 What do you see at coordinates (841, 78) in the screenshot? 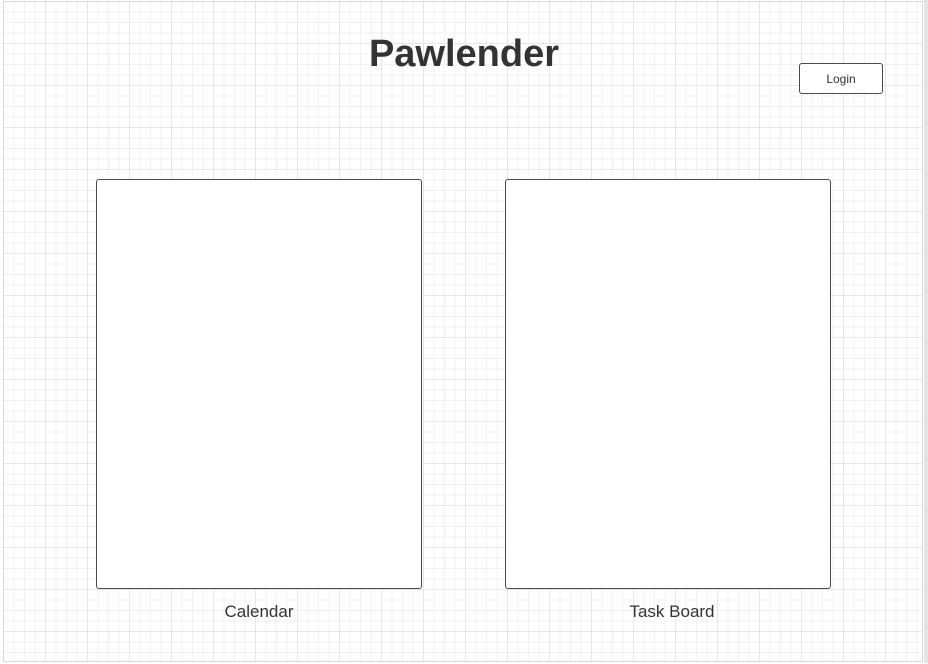
I see `login-button: Login` at bounding box center [841, 78].